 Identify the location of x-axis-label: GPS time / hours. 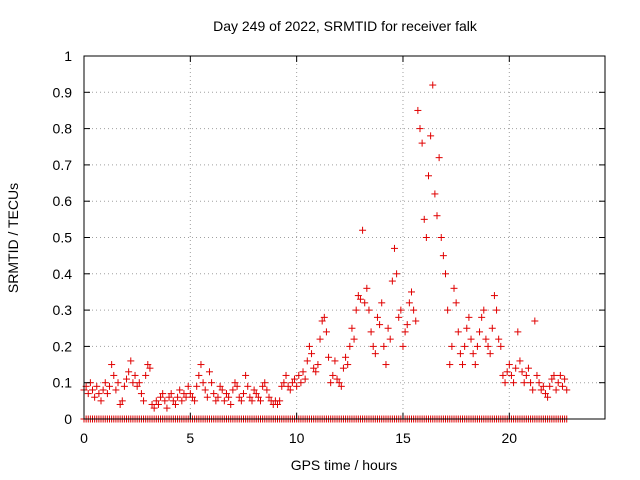
(344, 465).